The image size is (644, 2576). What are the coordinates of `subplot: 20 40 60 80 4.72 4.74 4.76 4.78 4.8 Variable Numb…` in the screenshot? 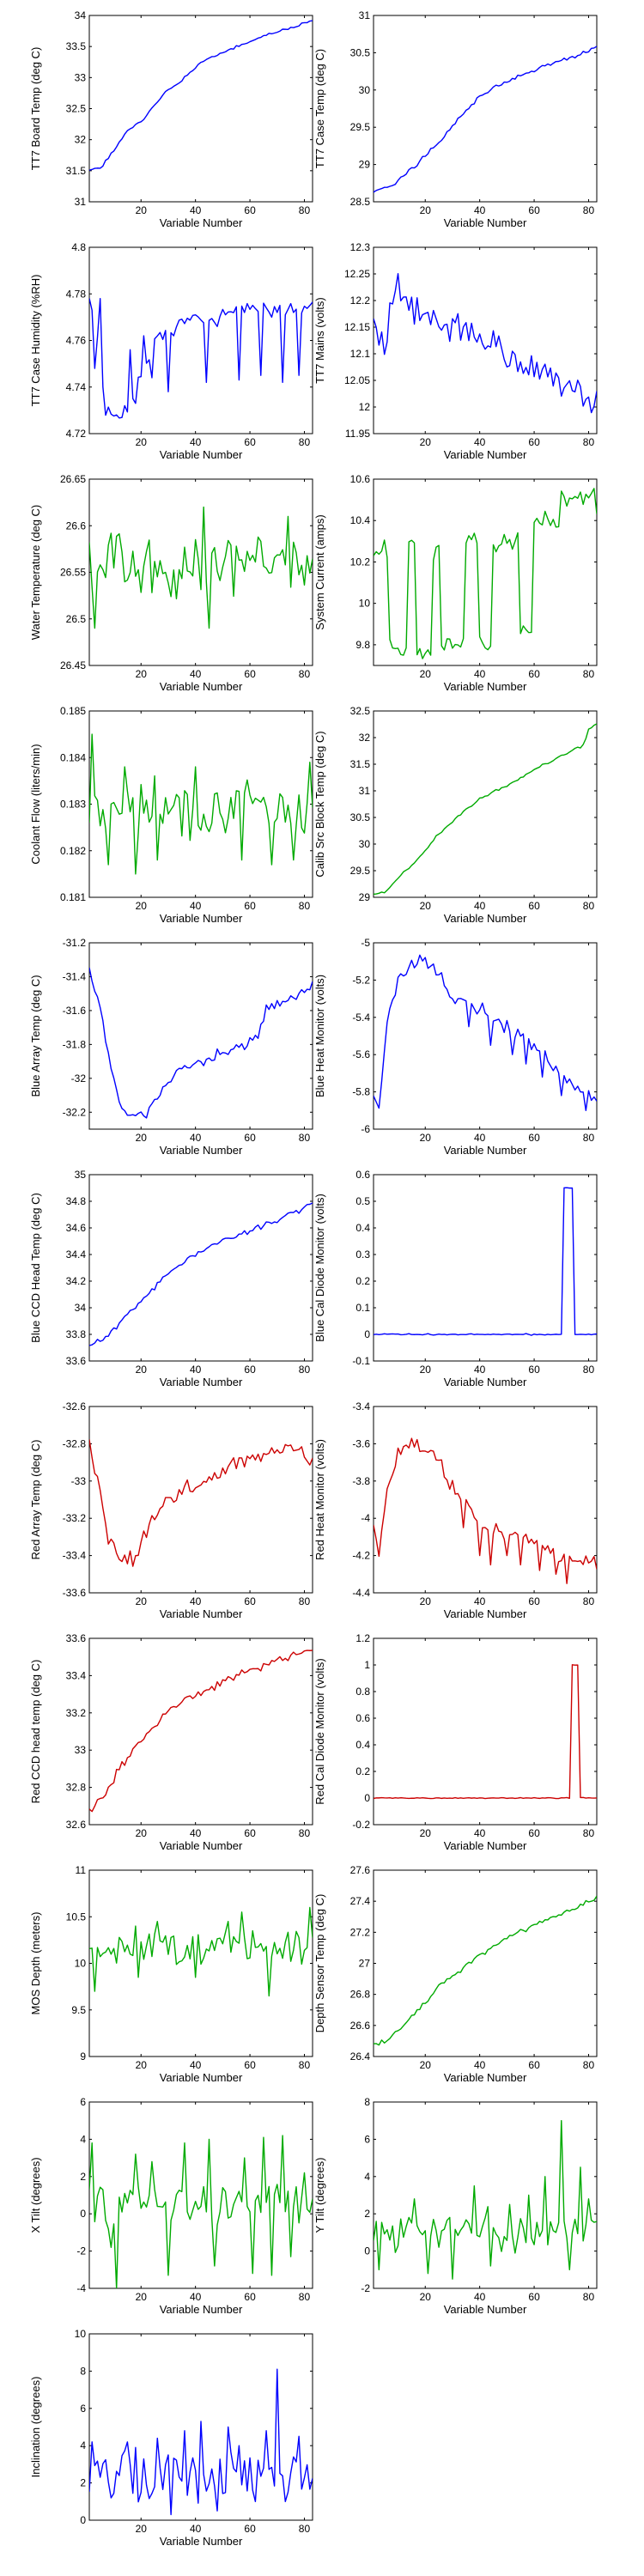 It's located at (171, 351).